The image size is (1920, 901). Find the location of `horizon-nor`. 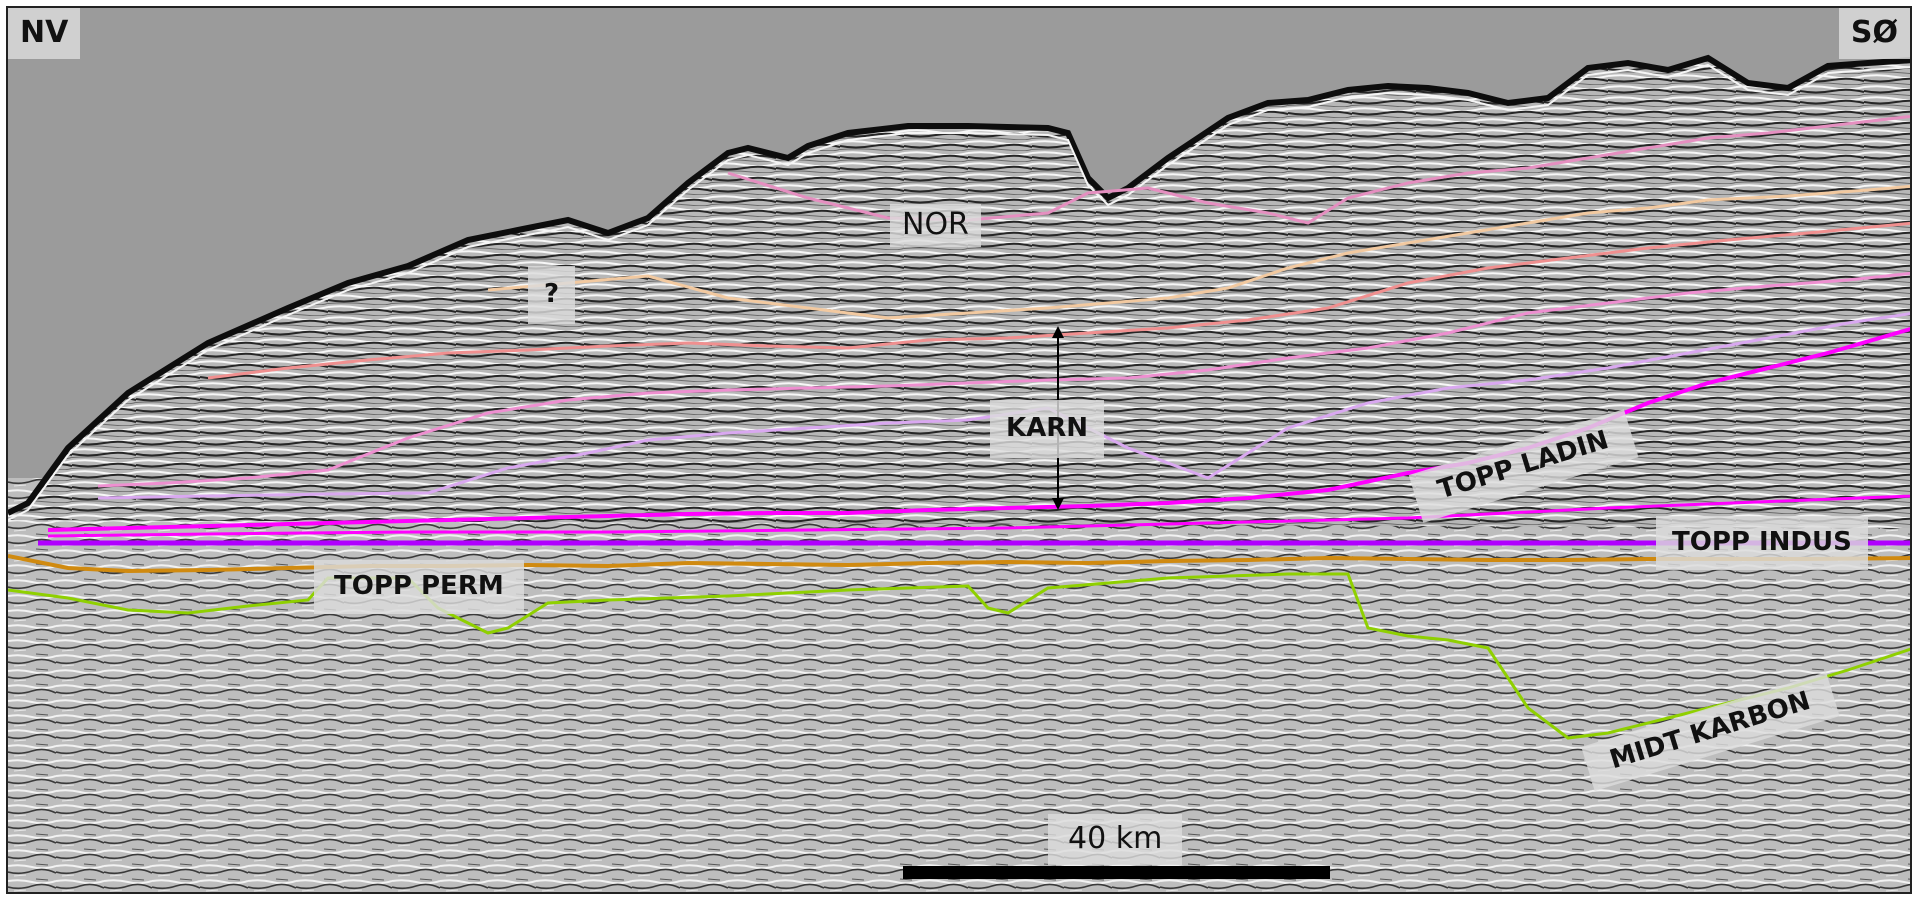

horizon-nor is located at coordinates (1318, 169).